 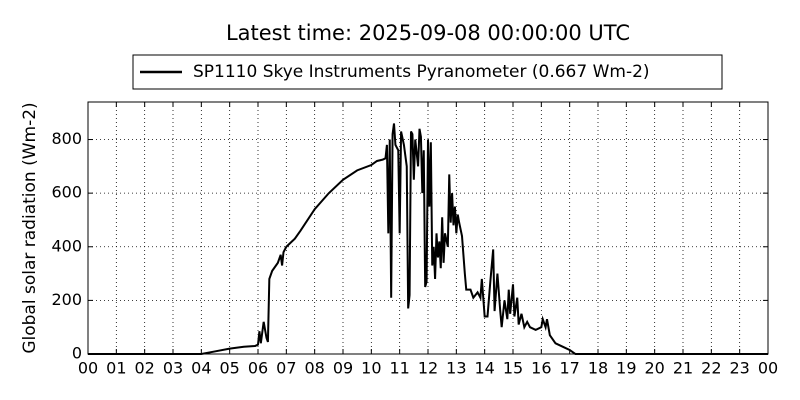 I want to click on x-tick-label: 02, so click(x=144, y=368).